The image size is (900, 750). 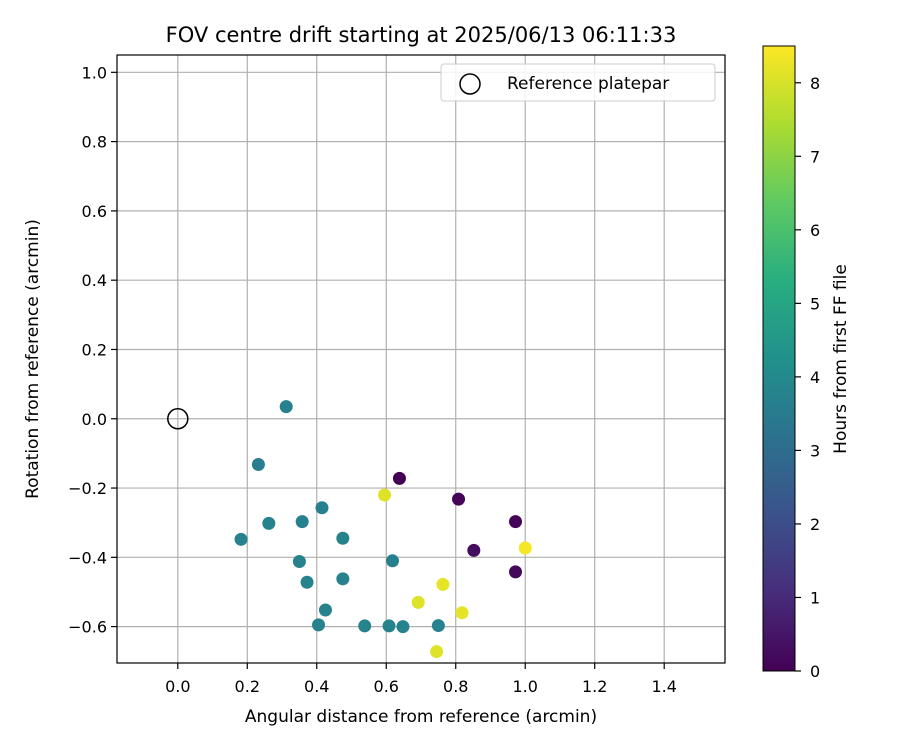 What do you see at coordinates (33, 359) in the screenshot?
I see `y-axis-label: Rotation from reference (arcmin)` at bounding box center [33, 359].